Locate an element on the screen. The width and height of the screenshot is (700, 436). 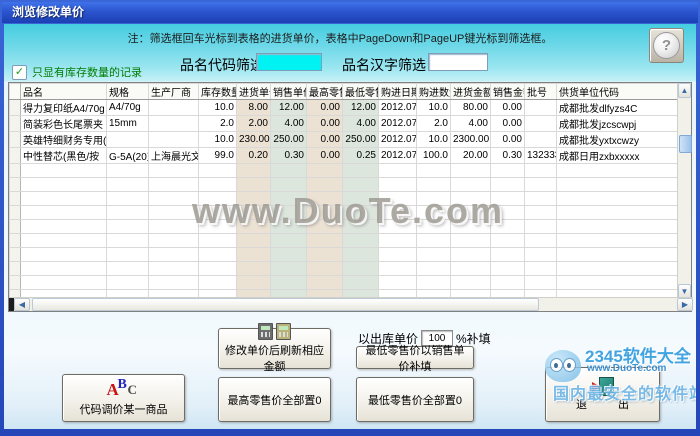
vertical-scrollbar: ▲ ▼ is located at coordinates (684, 191).